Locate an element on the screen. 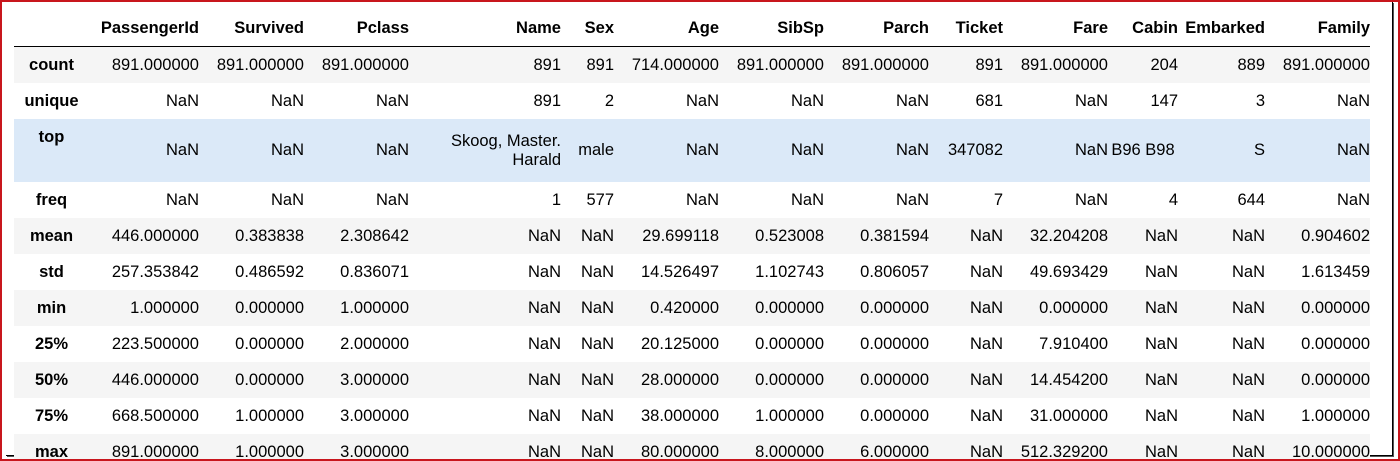 The width and height of the screenshot is (1400, 461). cell-age: 28.000000 is located at coordinates (680, 379).